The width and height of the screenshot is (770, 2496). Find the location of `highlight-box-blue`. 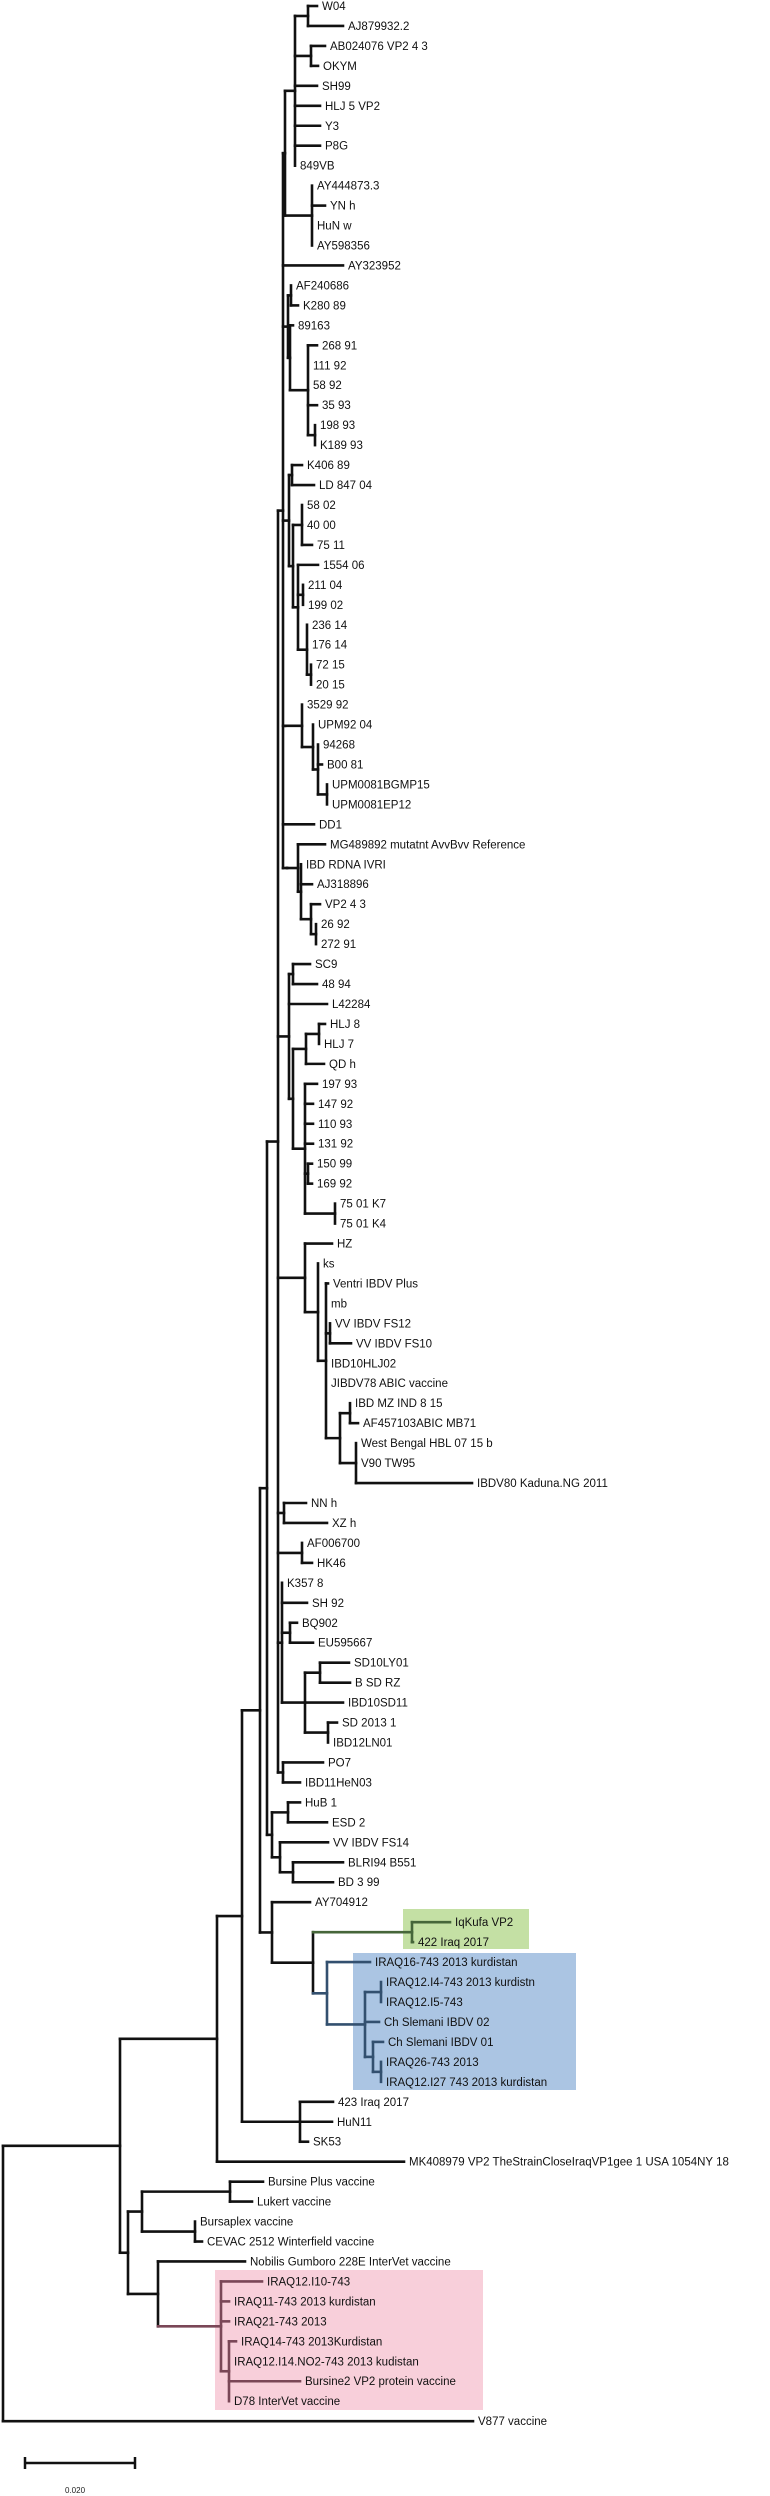

highlight-box-blue is located at coordinates (464, 2021).